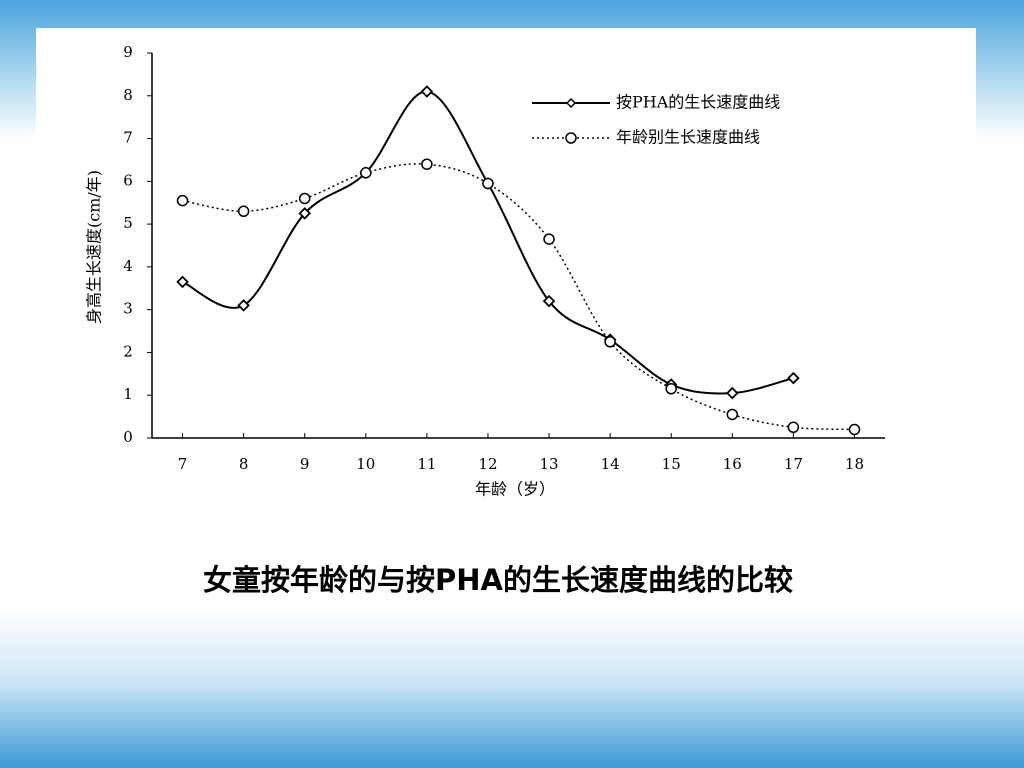 The image size is (1024, 768). What do you see at coordinates (305, 464) in the screenshot?
I see `x-tick-label: 9` at bounding box center [305, 464].